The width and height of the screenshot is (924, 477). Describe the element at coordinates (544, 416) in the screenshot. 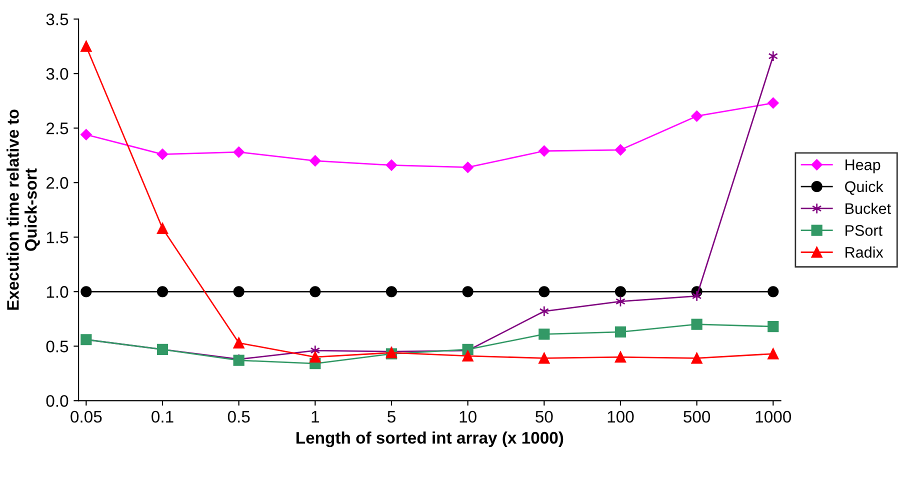

I see `x-tick-label: 50` at that location.